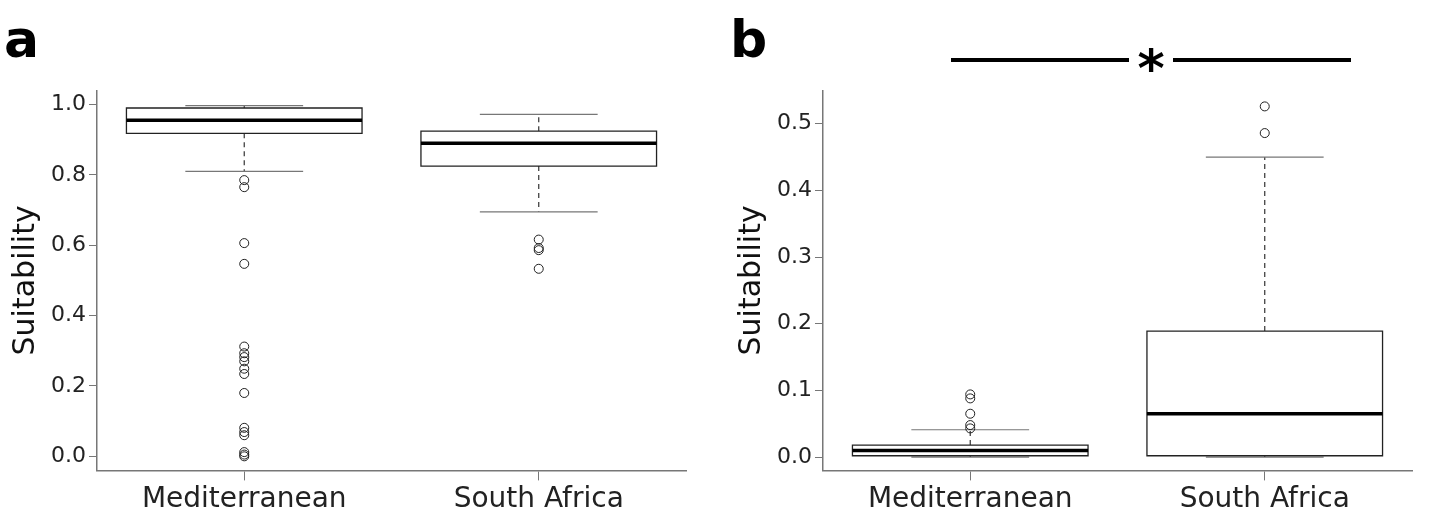  I want to click on y-tick-label: 0.1, so click(794, 389).